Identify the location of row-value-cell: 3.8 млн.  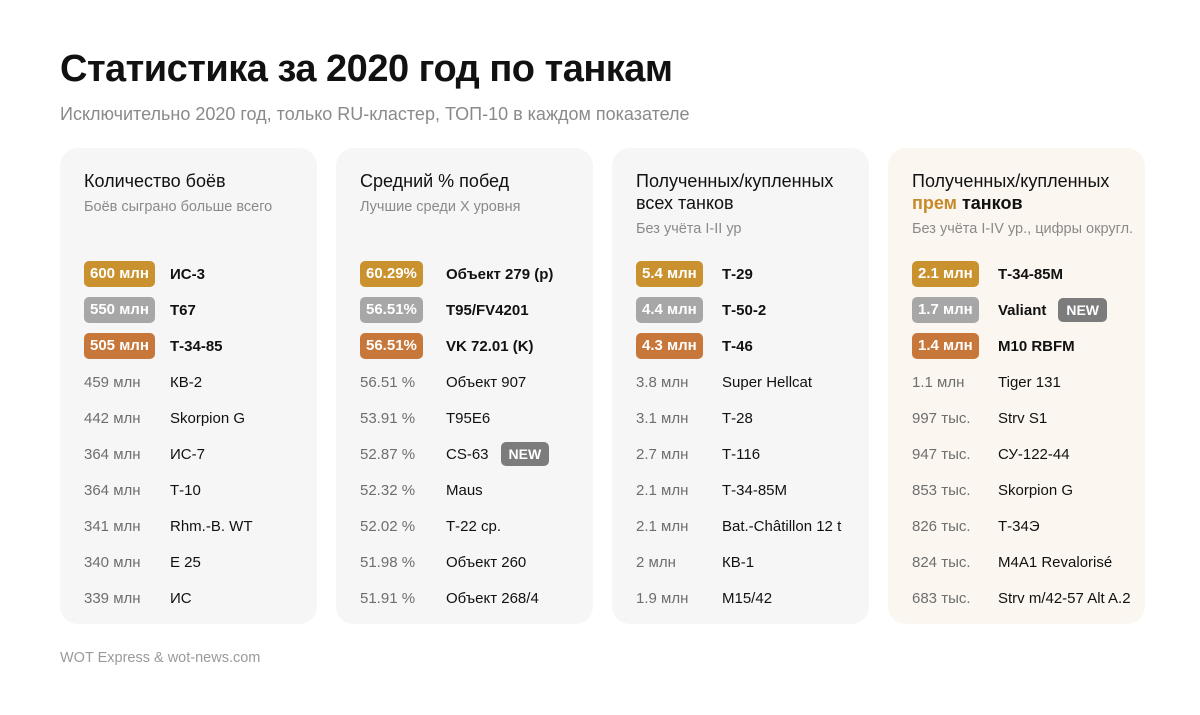
(679, 382).